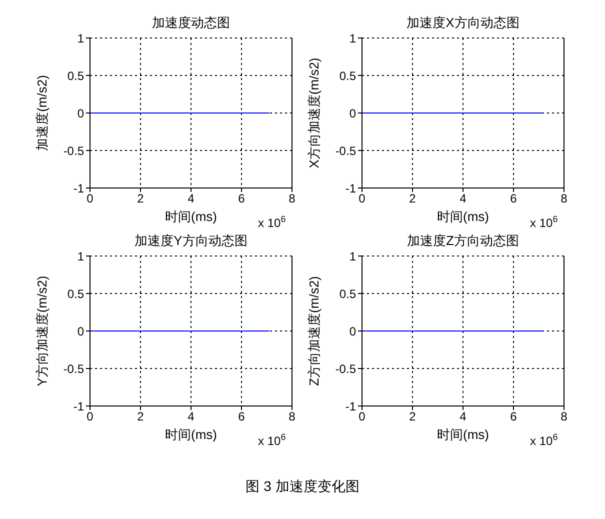  What do you see at coordinates (191, 241) in the screenshot?
I see `chart-title: 加速度Y方向动态图` at bounding box center [191, 241].